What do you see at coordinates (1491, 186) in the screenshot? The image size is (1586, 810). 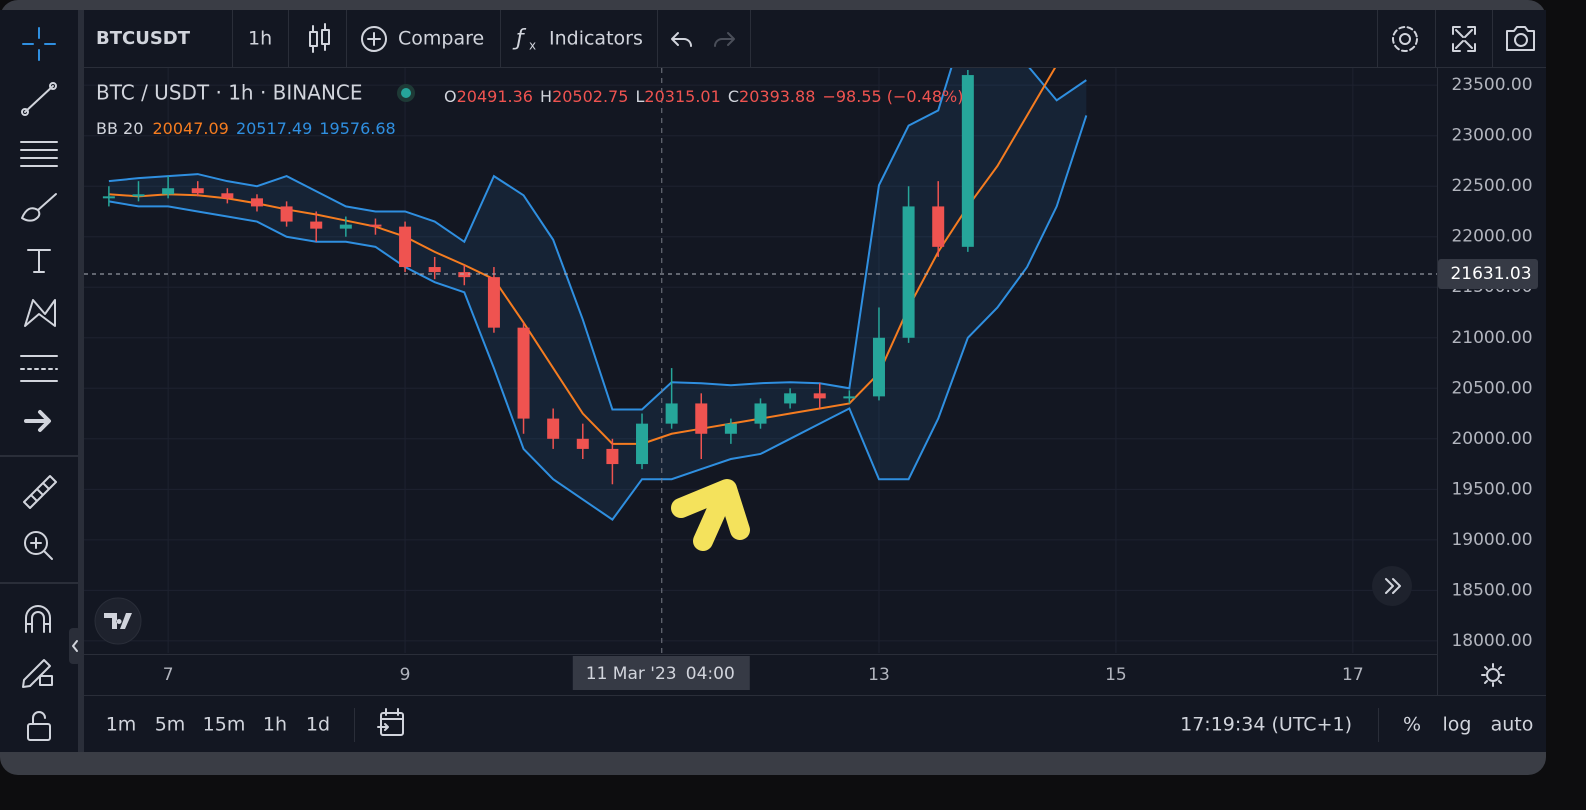 I see `y-tick-label: 22500.00` at bounding box center [1491, 186].